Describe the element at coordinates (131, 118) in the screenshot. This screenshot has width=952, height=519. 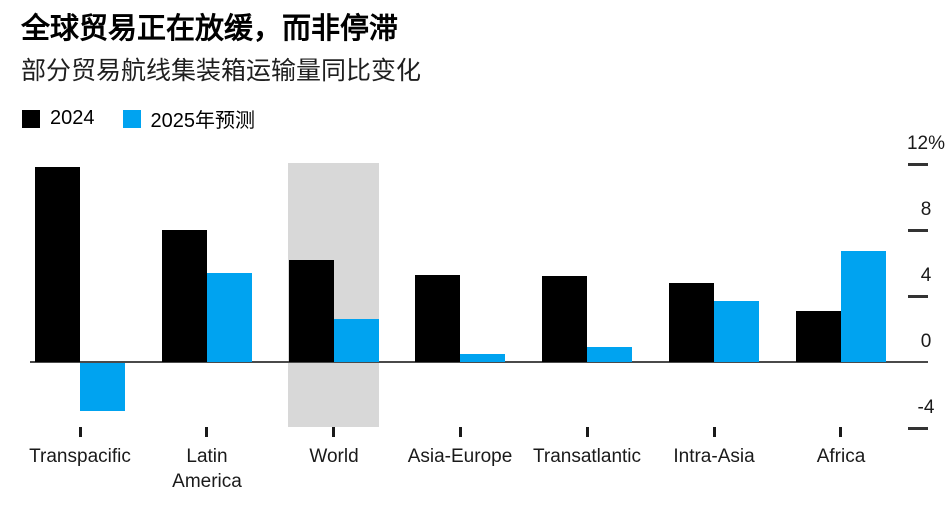
I see `legend-swatch-2025-forecast` at that location.